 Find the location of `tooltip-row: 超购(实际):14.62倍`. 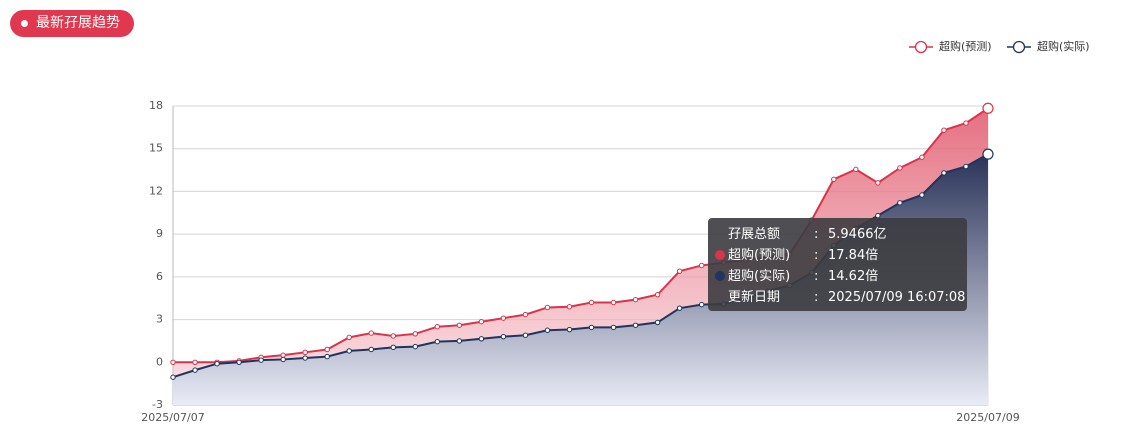

tooltip-row: 超购(实际):14.62倍 is located at coordinates (841, 276).